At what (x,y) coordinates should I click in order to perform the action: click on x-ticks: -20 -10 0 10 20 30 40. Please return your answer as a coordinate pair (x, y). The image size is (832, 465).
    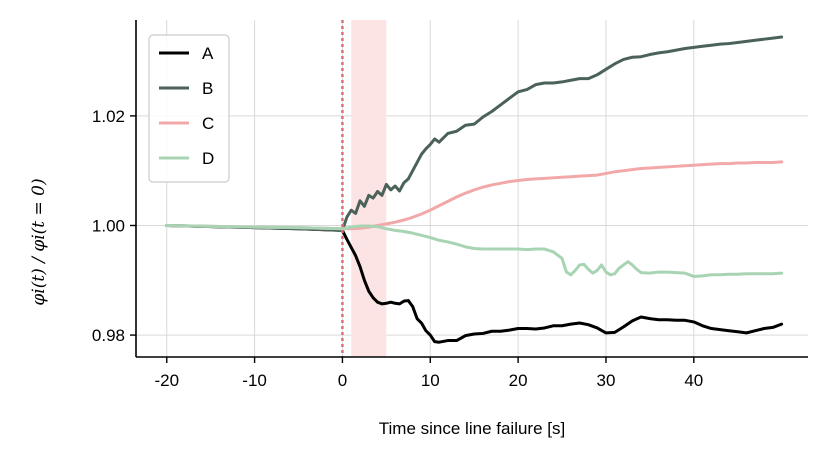
    Looking at the image, I should click on (428, 373).